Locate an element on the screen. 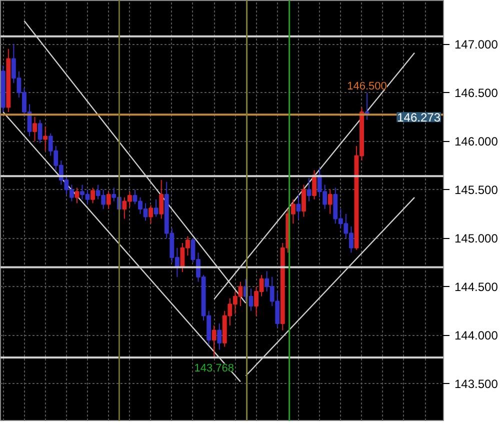  y-tick-label: 144.000 is located at coordinates (476, 335).